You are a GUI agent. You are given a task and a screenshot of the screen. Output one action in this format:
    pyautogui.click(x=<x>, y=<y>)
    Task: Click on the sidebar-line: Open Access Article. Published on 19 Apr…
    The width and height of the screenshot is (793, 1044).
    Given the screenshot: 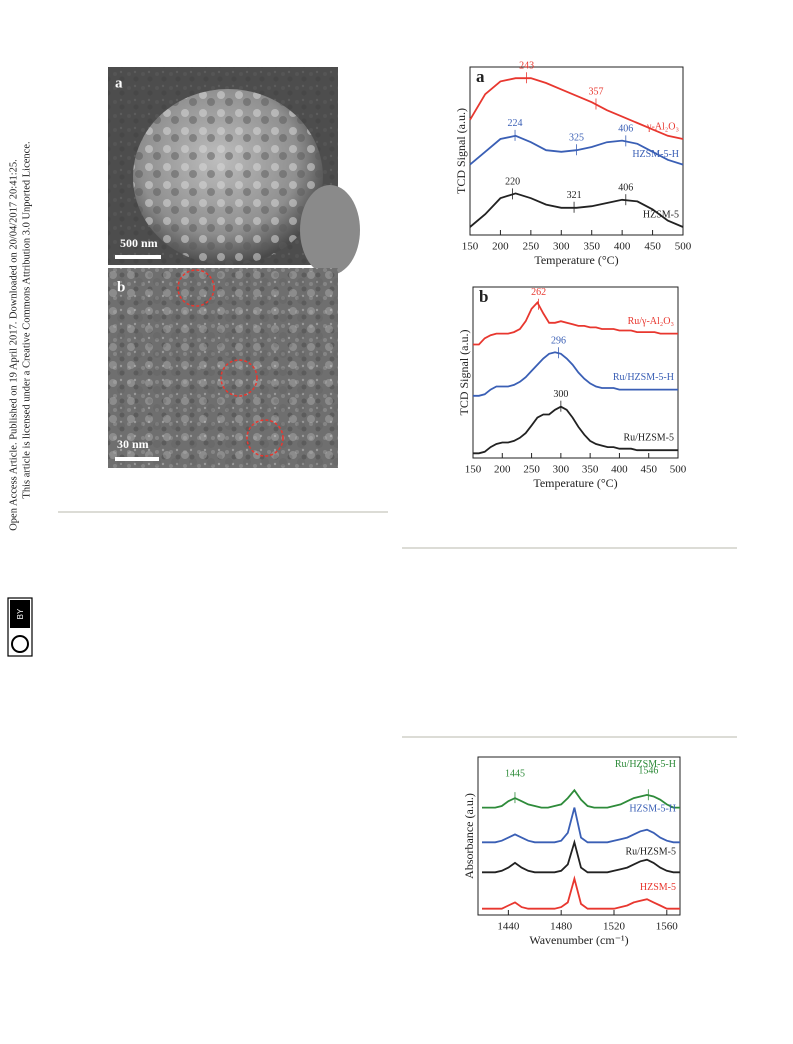 What is the action you would take?
    pyautogui.click(x=13, y=345)
    